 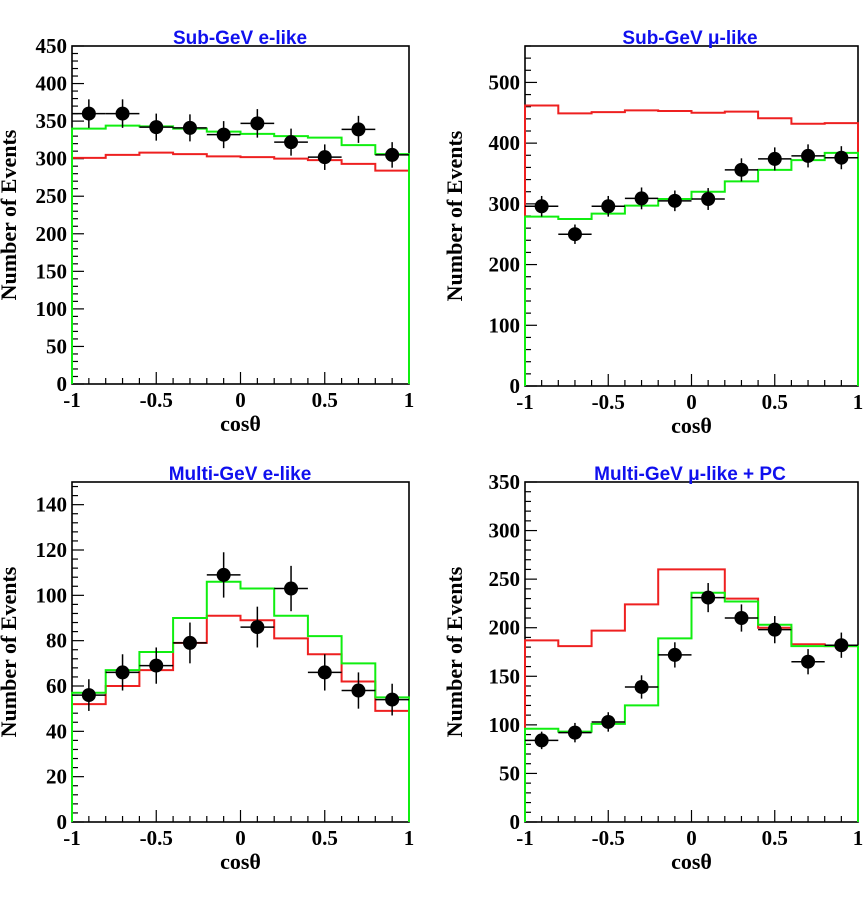 I want to click on chart-title: Sub-GeV e-like, so click(x=240, y=38).